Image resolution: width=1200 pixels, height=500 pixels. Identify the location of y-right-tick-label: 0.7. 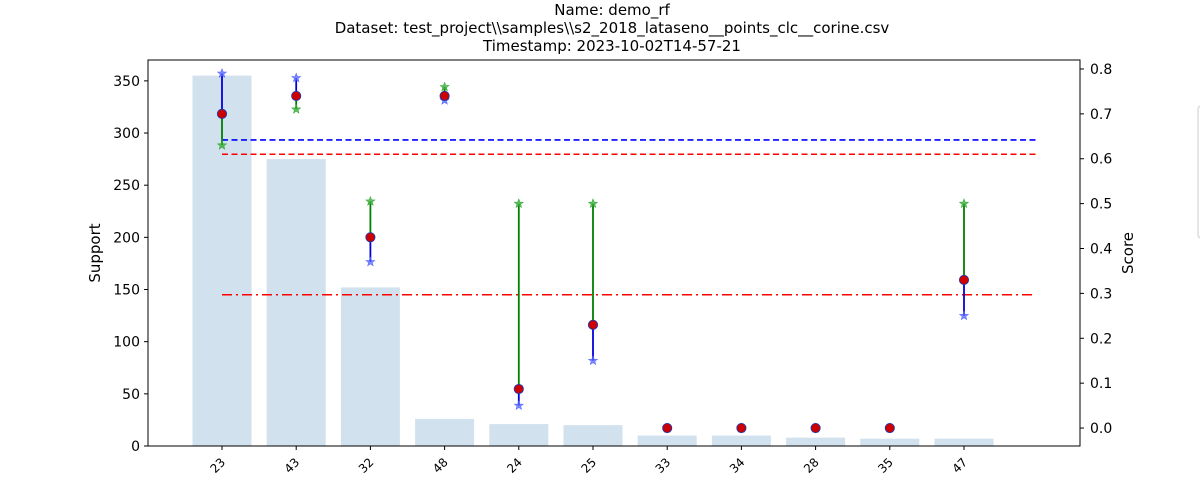
(1101, 115).